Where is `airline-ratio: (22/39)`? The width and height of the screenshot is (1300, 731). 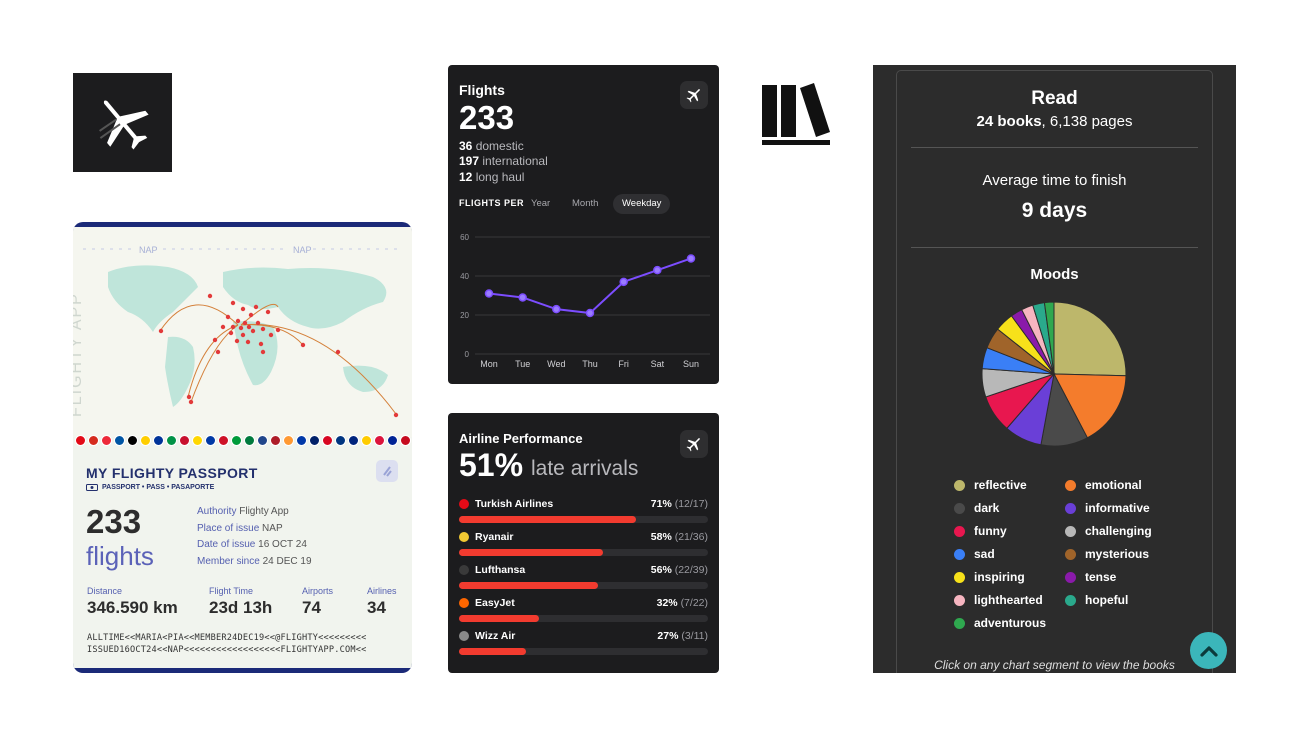 airline-ratio: (22/39) is located at coordinates (691, 570).